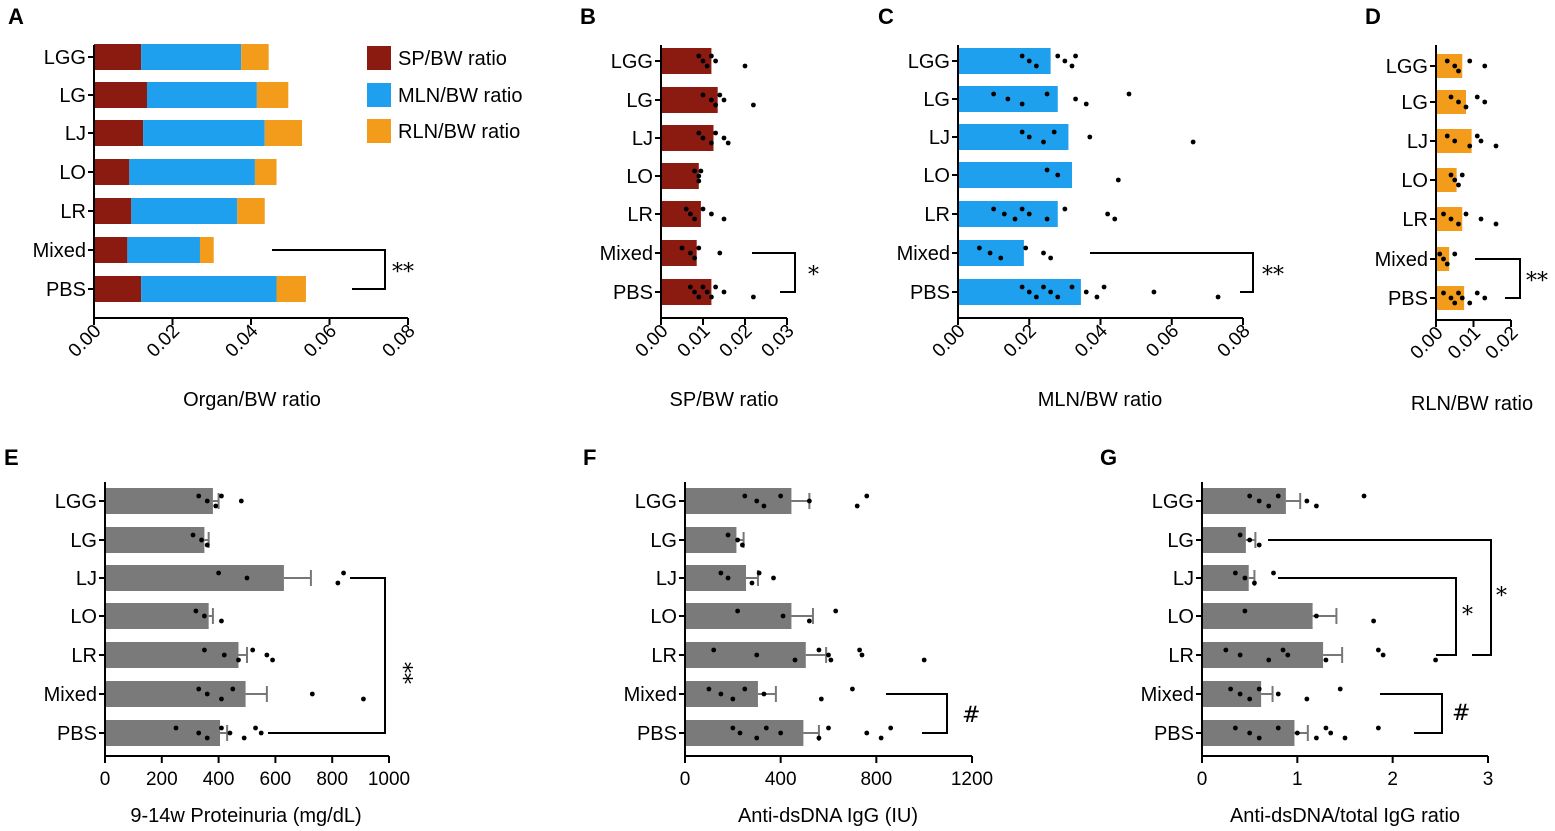 The image size is (1555, 831). Describe the element at coordinates (1013, 137) in the screenshot. I see `bar-c-lj` at that location.